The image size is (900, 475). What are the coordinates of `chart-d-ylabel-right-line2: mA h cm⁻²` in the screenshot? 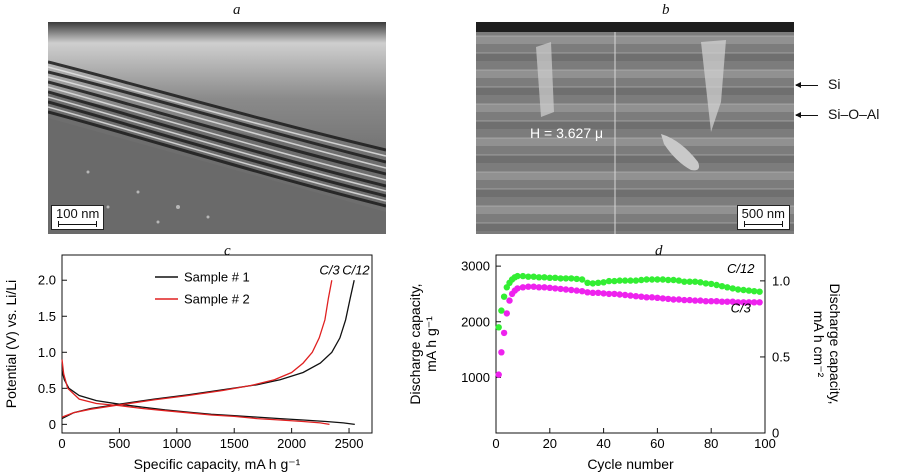 It's located at (819, 344).